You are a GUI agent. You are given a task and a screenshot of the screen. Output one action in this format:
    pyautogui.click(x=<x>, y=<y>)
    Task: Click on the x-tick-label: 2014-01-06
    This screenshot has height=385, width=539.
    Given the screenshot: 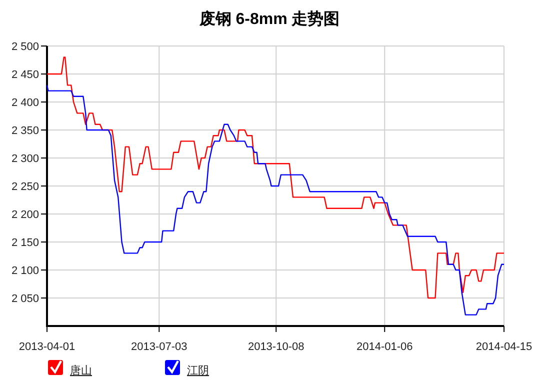 What is the action you would take?
    pyautogui.click(x=384, y=347)
    